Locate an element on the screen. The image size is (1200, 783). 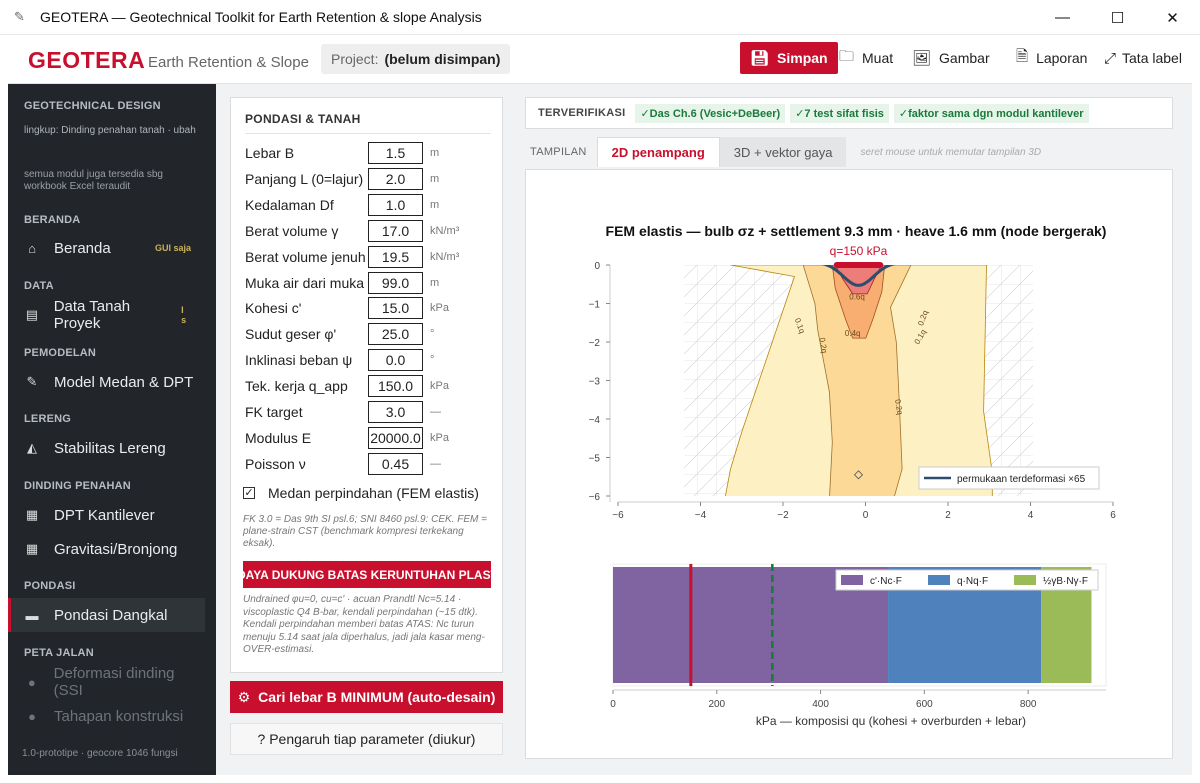
sidebar-item-shallow-foundation: ▬ Pondasi Dangkal is located at coordinates (106, 615).